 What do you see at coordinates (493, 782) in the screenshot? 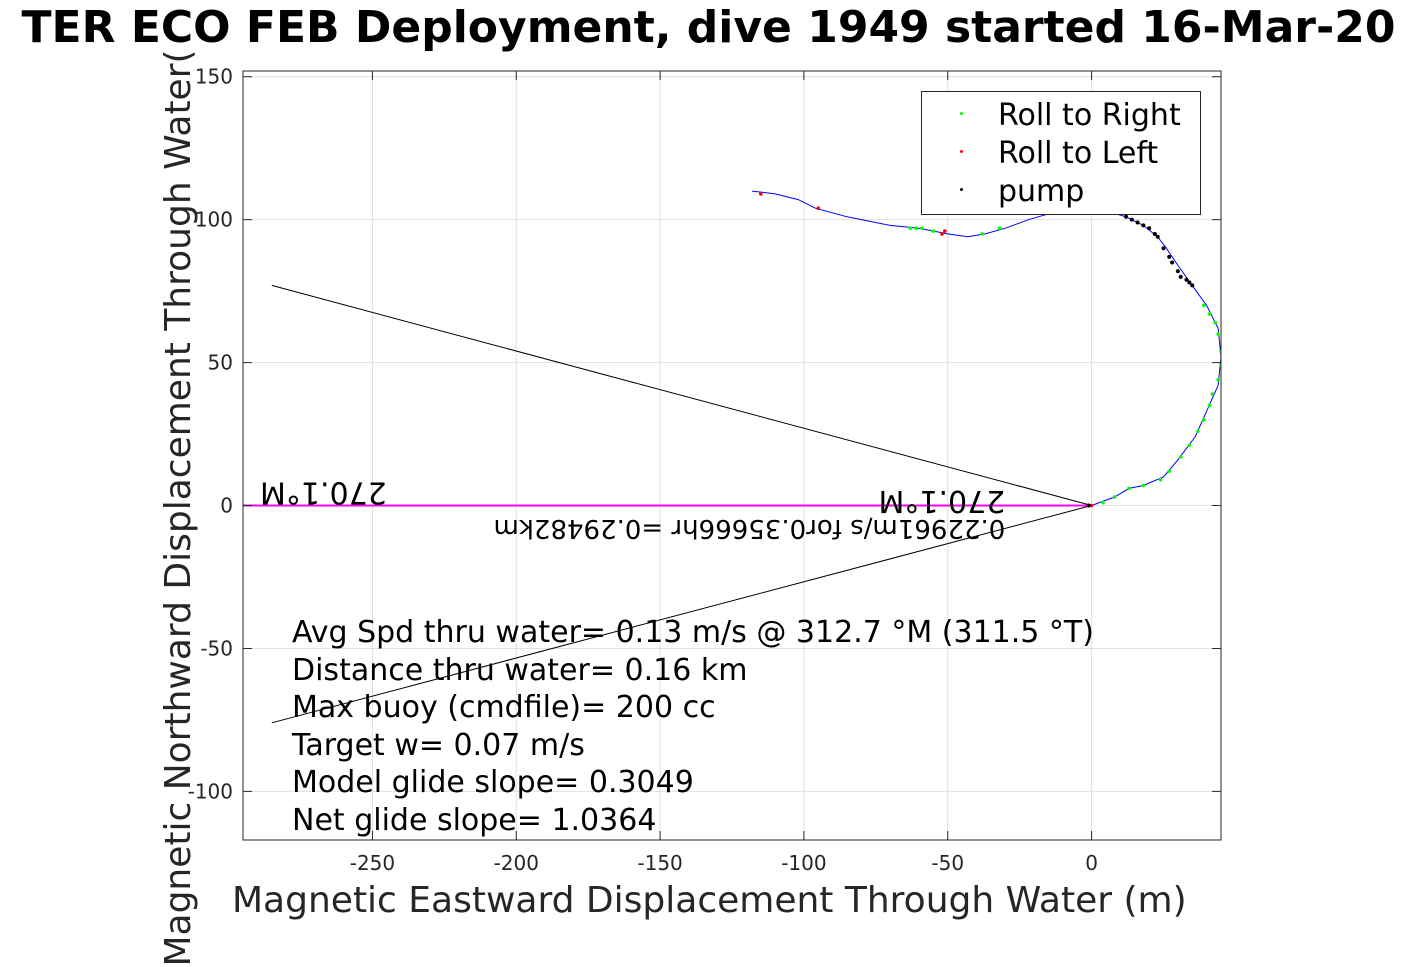
I see `stat-model-glide: Model glide slope= 0.3049` at bounding box center [493, 782].